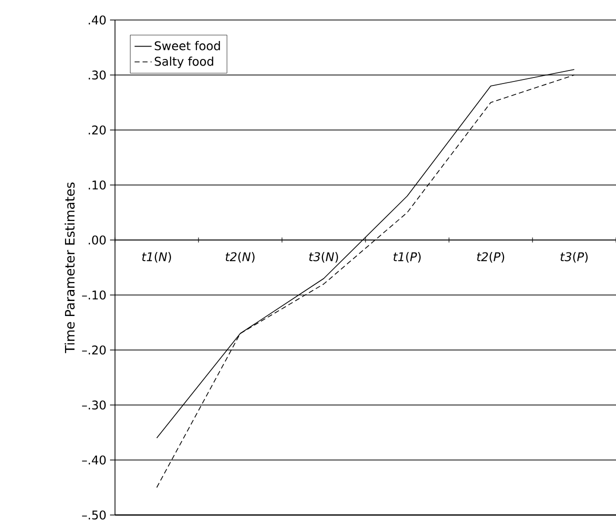 This screenshot has height=523, width=616. What do you see at coordinates (97, 130) in the screenshot?
I see `y-tick-label: .20` at bounding box center [97, 130].